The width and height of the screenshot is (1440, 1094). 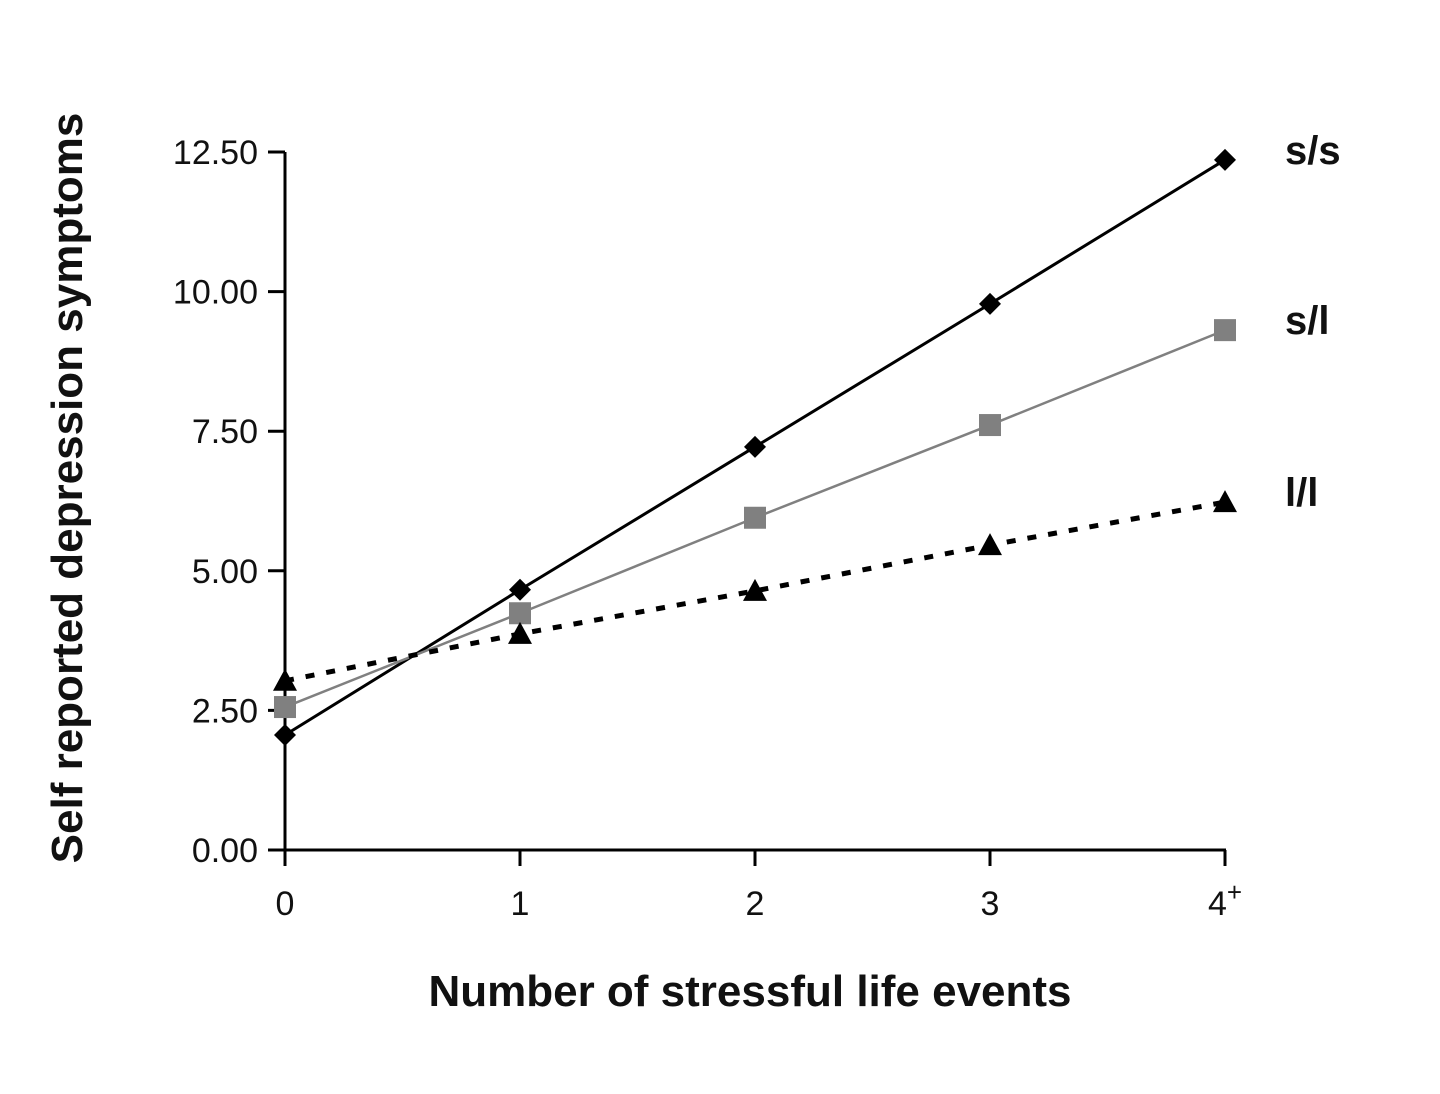 What do you see at coordinates (1217, 904) in the screenshot?
I see `x-tick-label-main: 4` at bounding box center [1217, 904].